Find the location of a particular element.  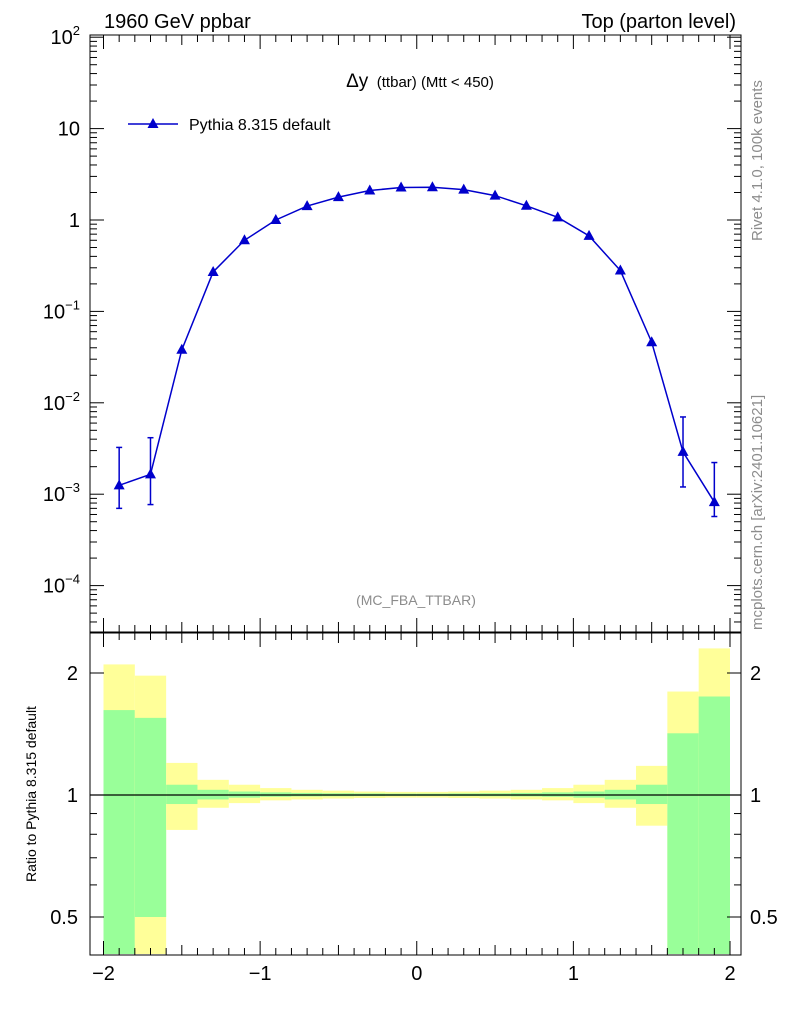

main-y-tick-label: 10 is located at coordinates (69, 130).